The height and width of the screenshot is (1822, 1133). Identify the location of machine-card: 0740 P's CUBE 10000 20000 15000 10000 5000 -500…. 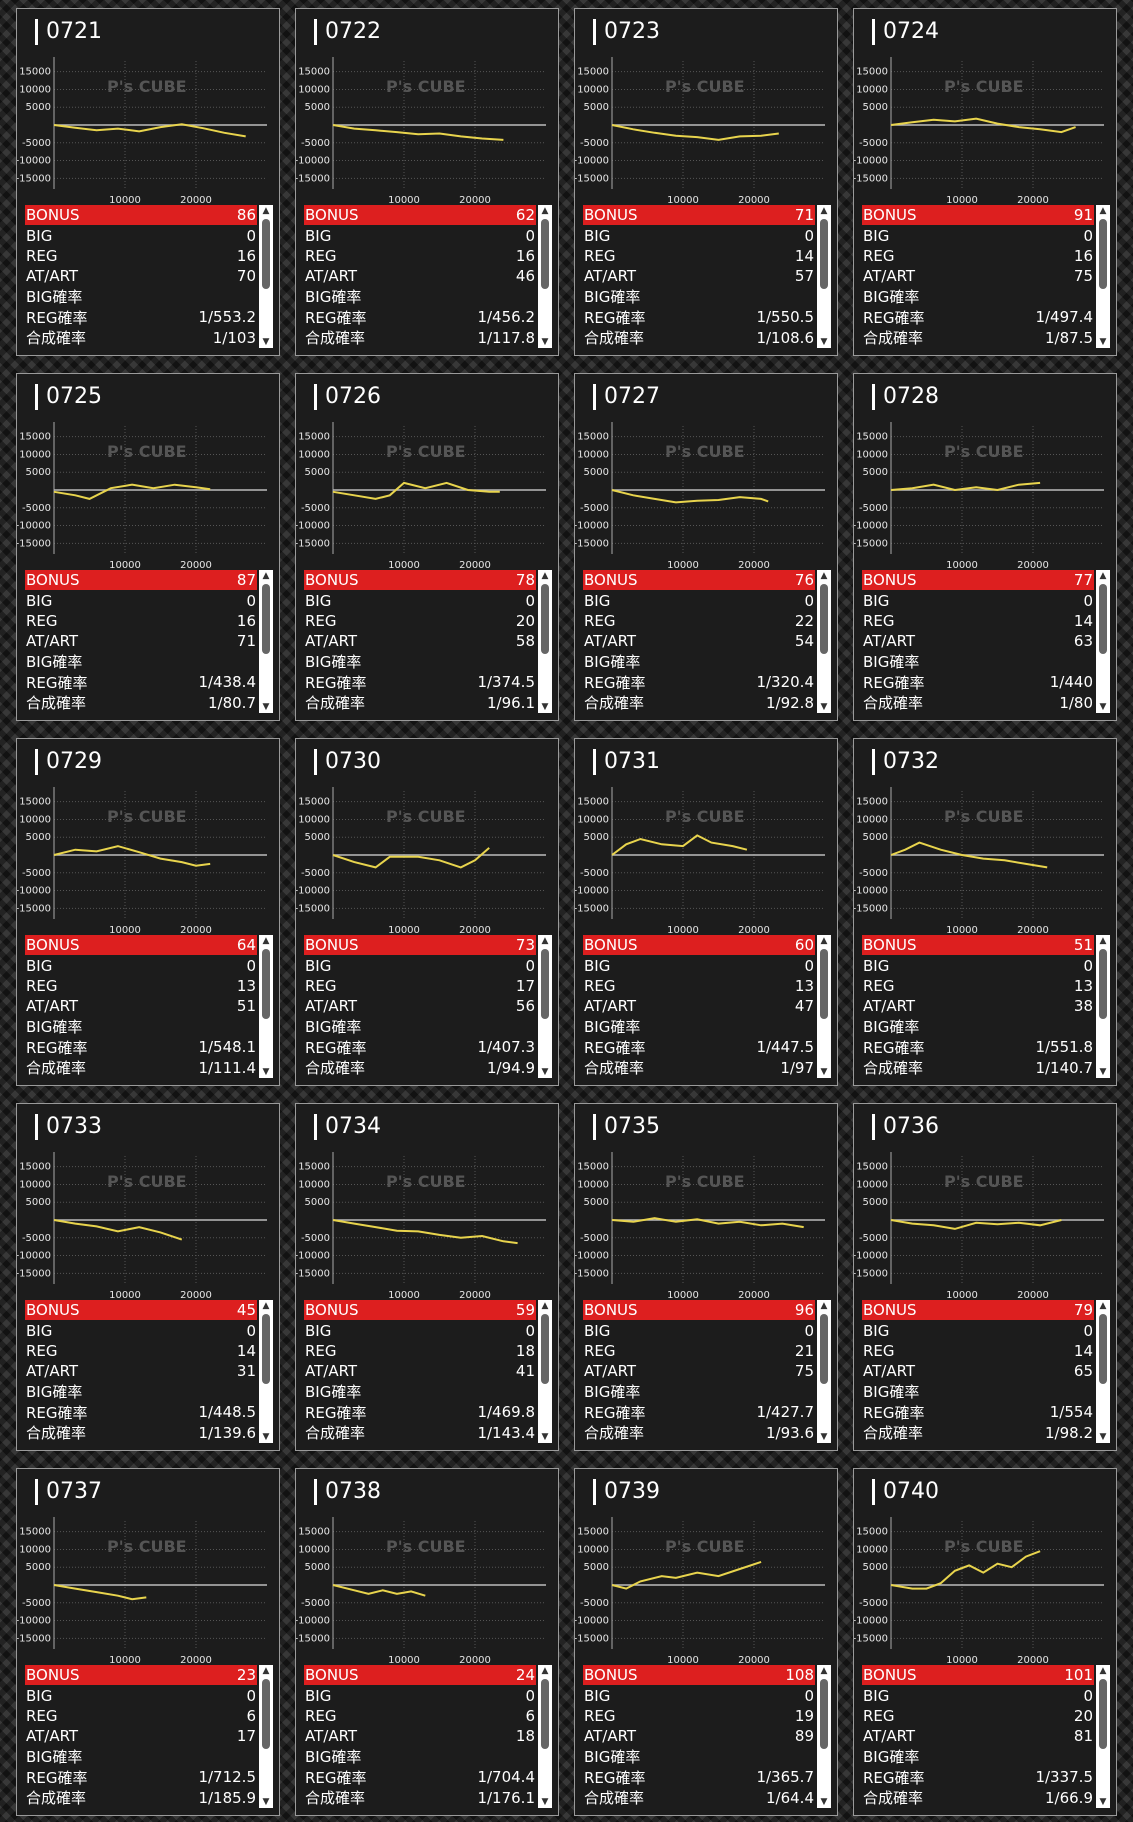
(985, 1642).